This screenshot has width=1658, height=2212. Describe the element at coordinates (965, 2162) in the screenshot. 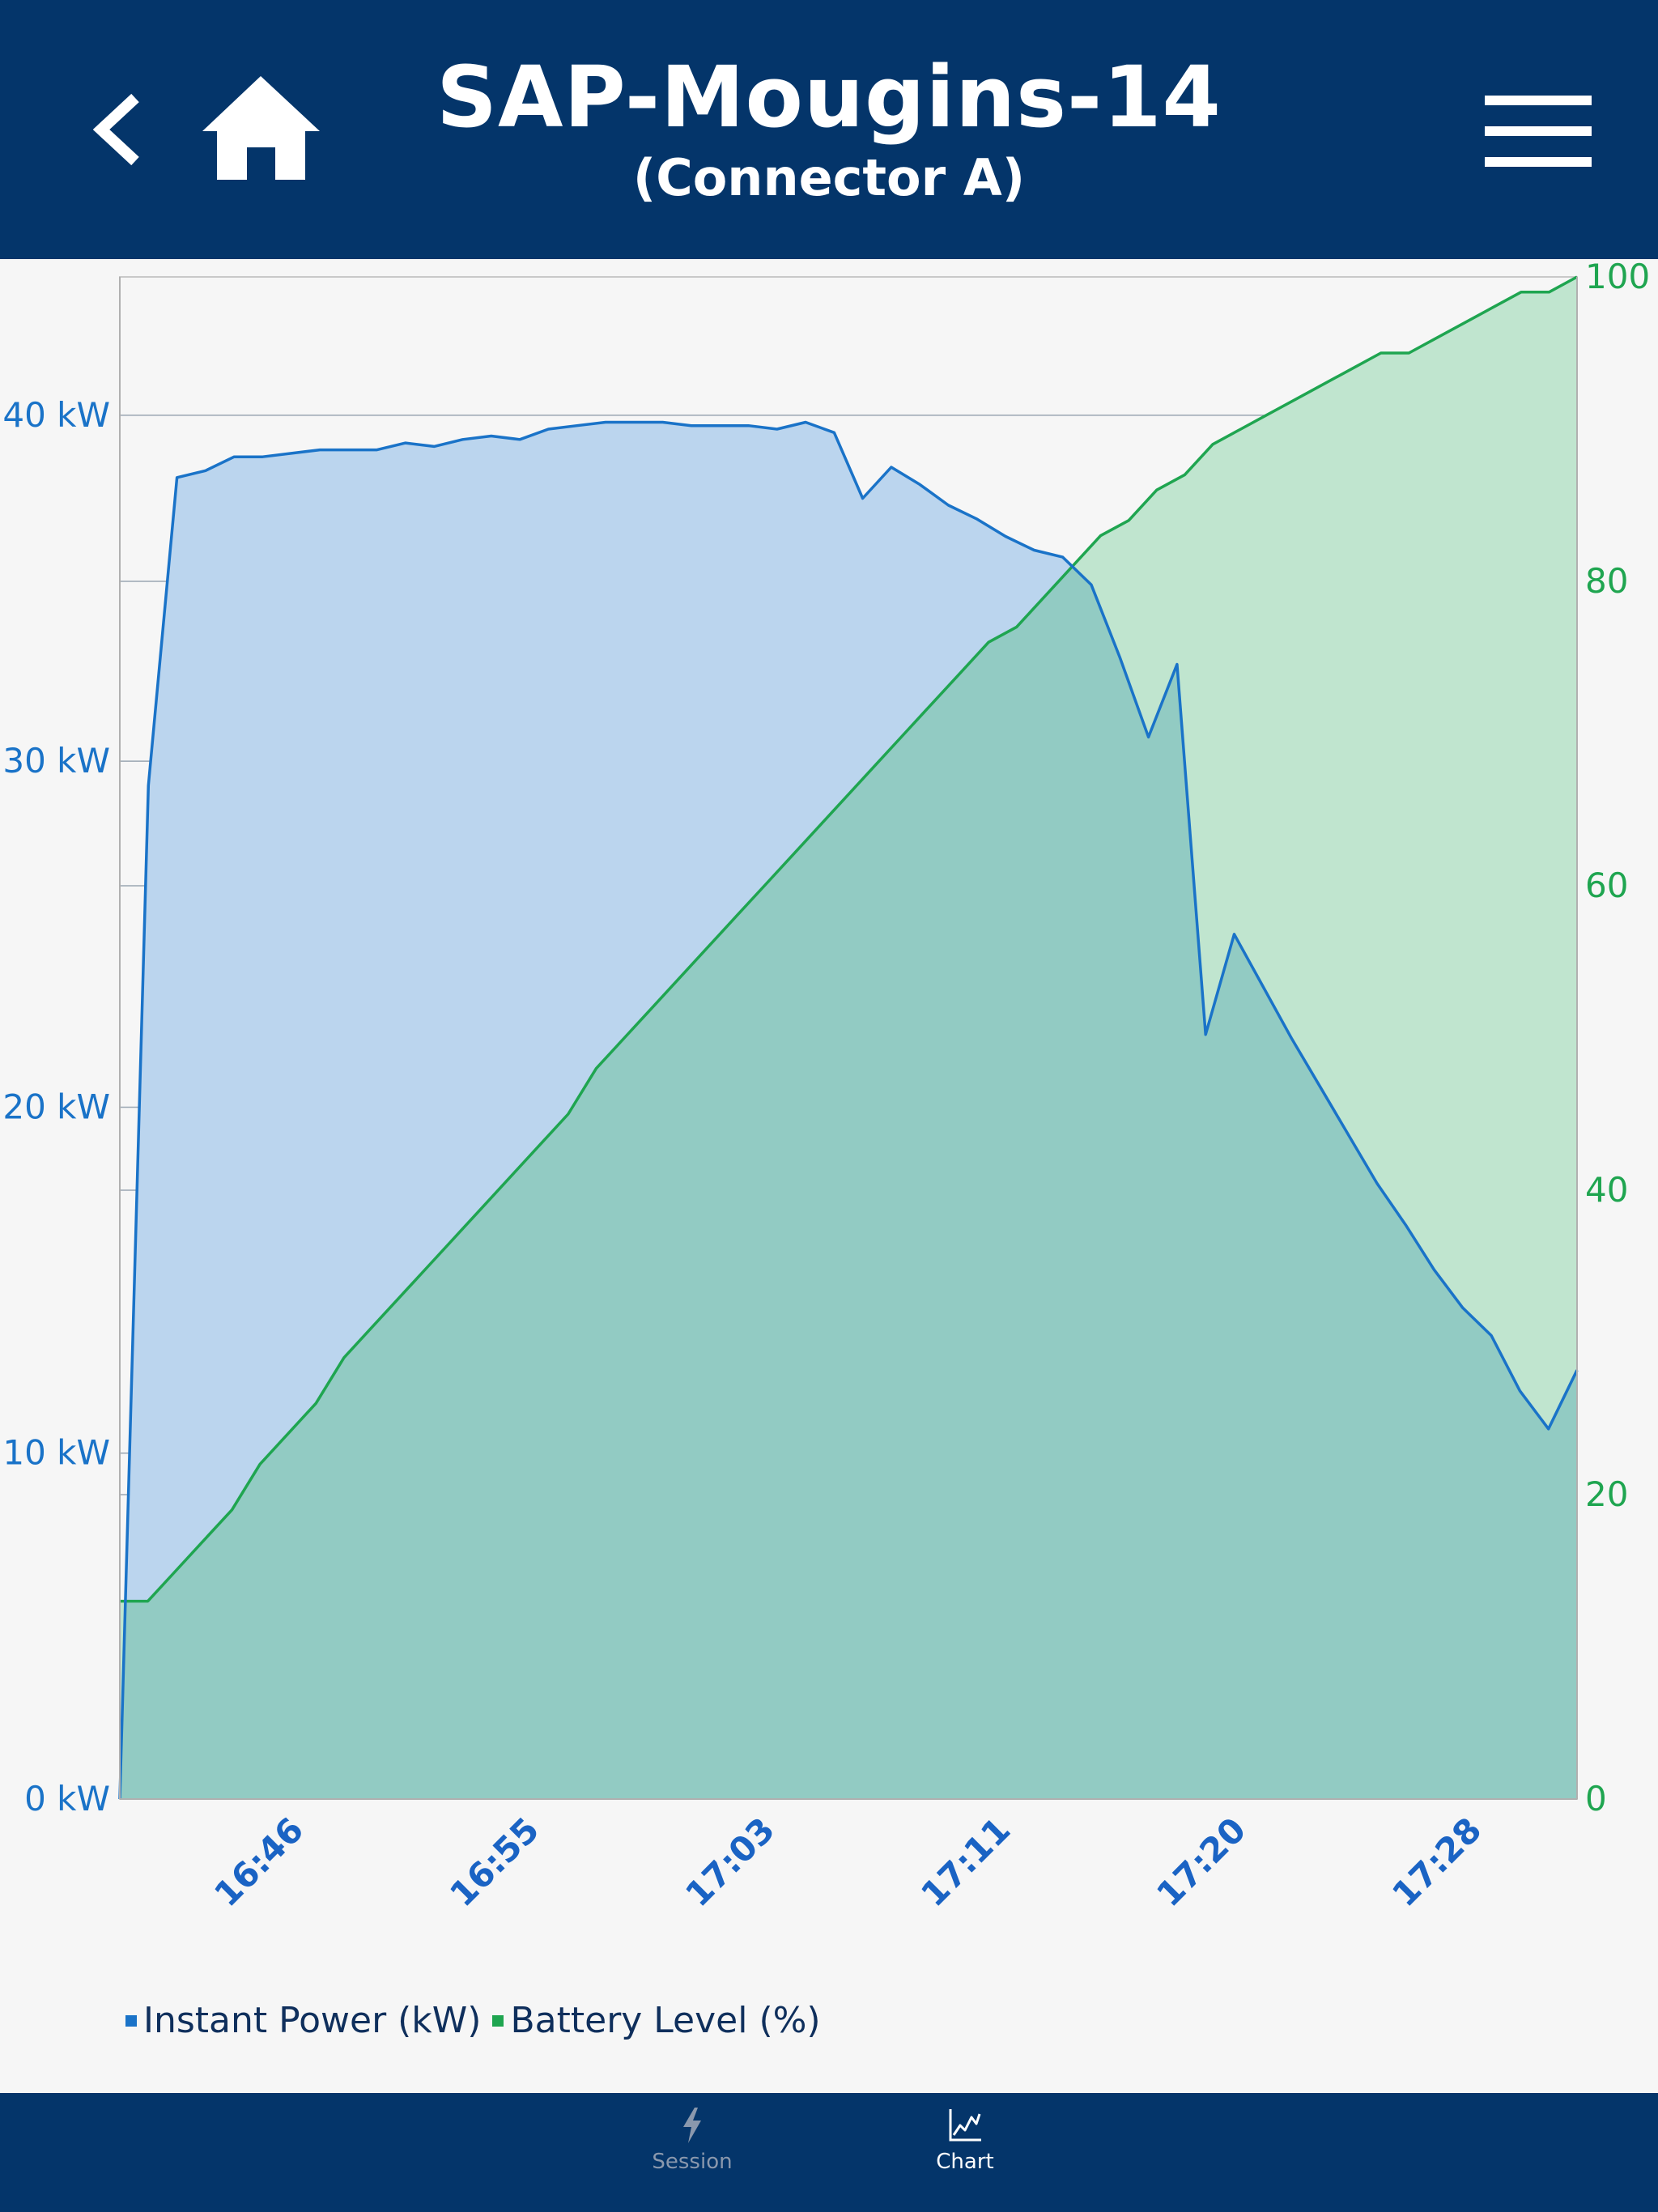

I see `tab-chart-label: Chart` at that location.